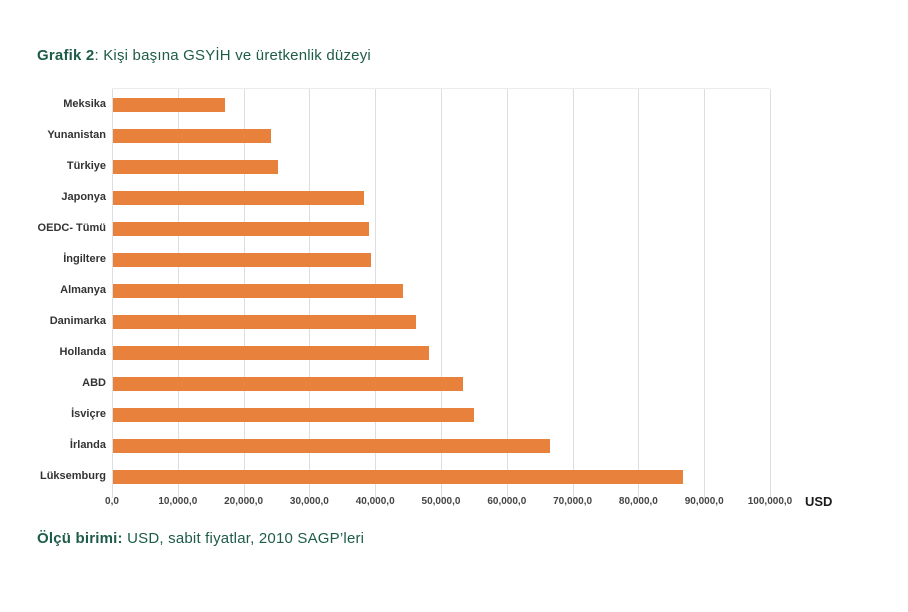 The image size is (908, 612). I want to click on x-tick-label: 40,000,0, so click(375, 501).